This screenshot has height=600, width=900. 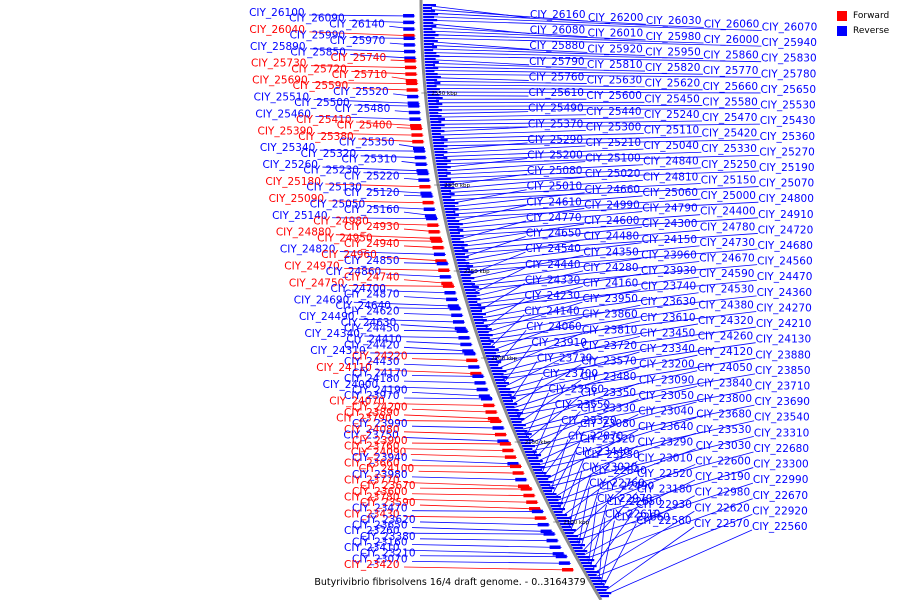 I want to click on gene-label: CIY_23030, so click(x=724, y=446).